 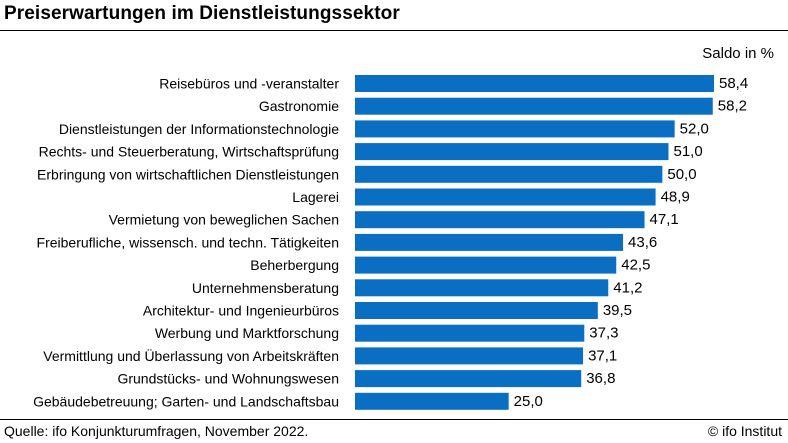 I want to click on category-label: Vermietung von beweglichen Sachen, so click(x=224, y=220).